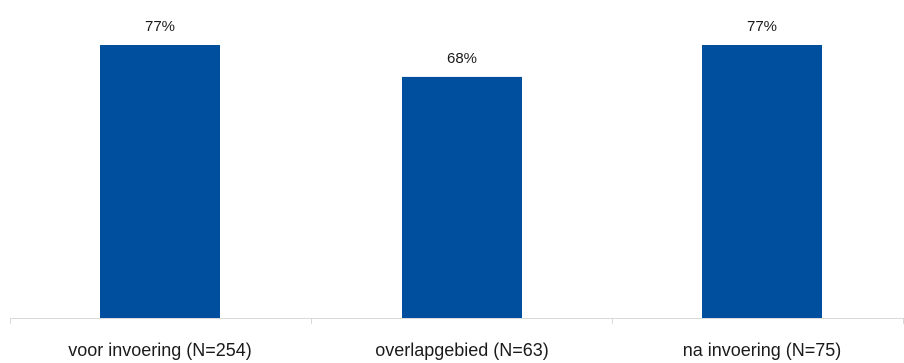 The width and height of the screenshot is (904, 363). I want to click on category-label-1: overlapgebied (N=63), so click(462, 350).